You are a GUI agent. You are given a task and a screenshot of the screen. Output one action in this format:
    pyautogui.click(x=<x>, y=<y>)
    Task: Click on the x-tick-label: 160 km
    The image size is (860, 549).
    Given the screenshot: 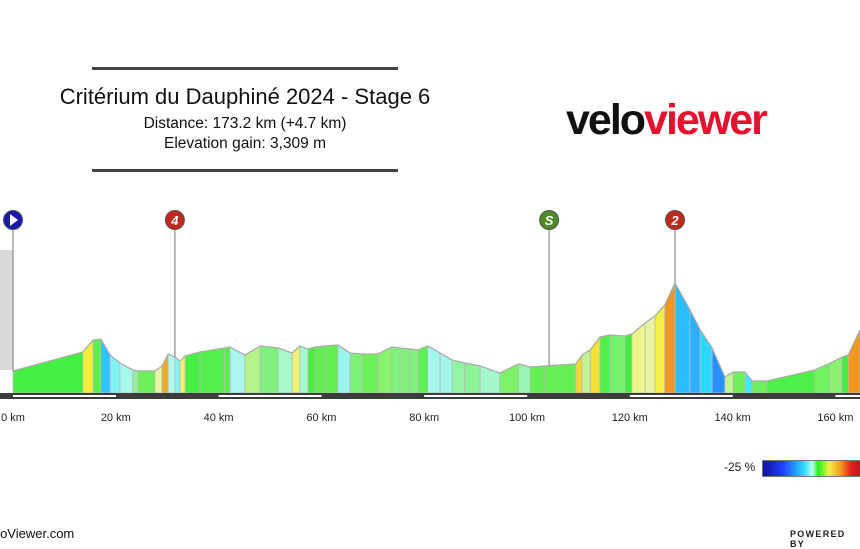 What is the action you would take?
    pyautogui.click(x=835, y=418)
    